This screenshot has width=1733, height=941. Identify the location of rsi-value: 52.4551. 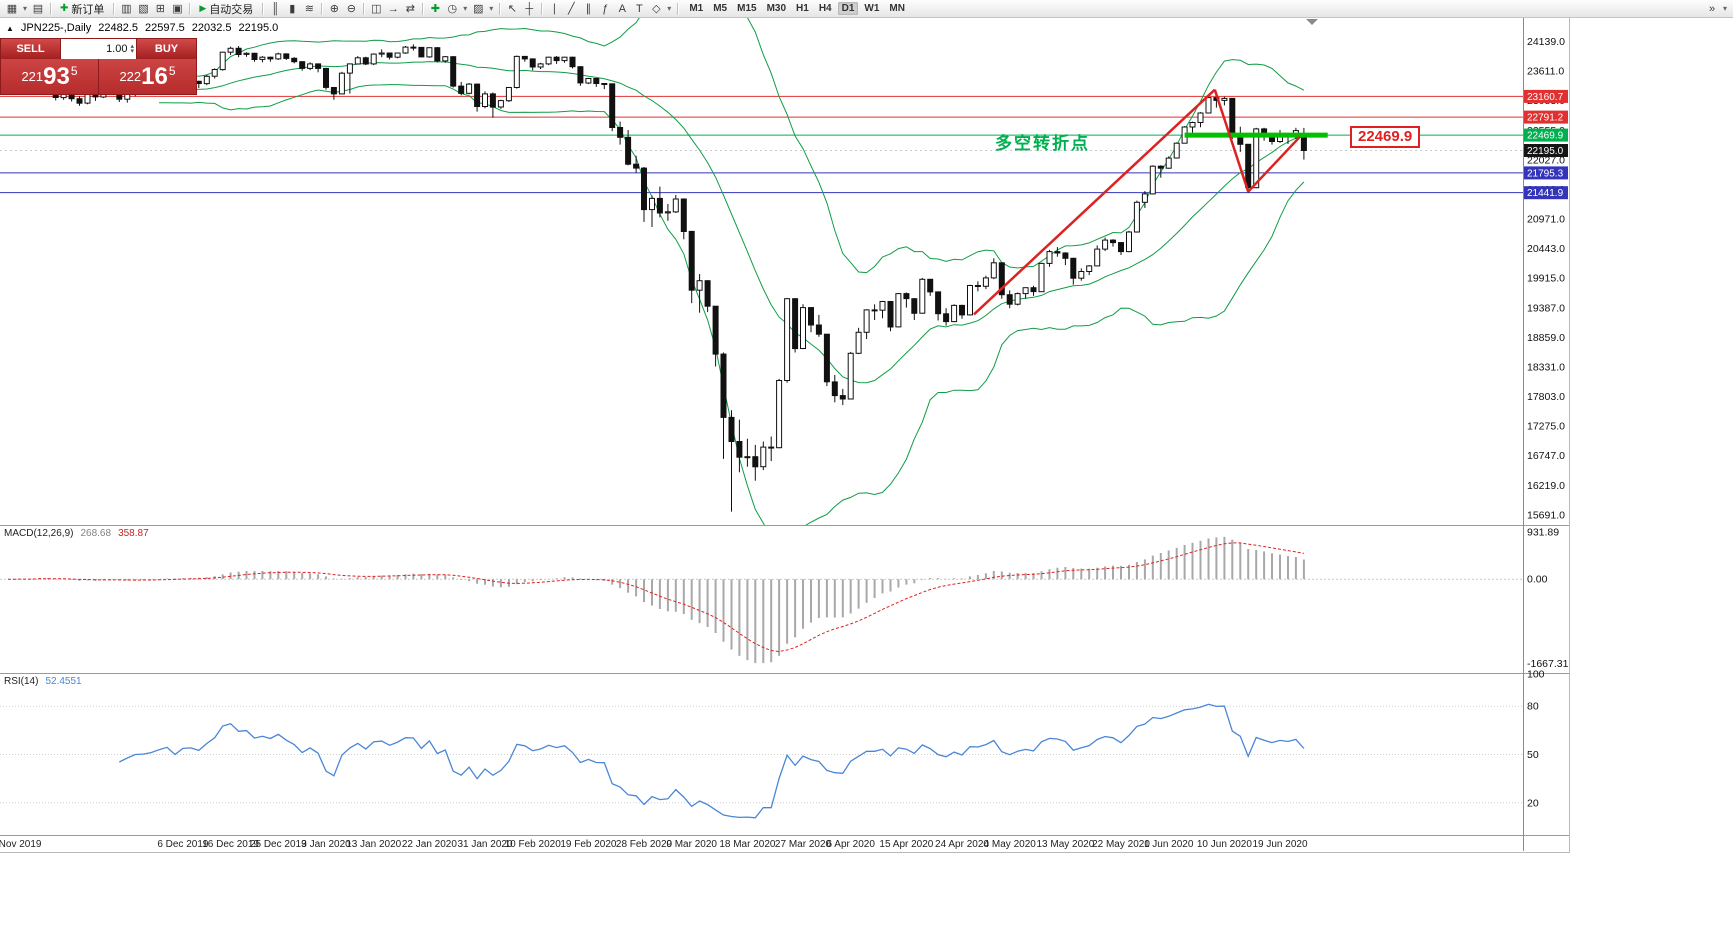
(63, 681).